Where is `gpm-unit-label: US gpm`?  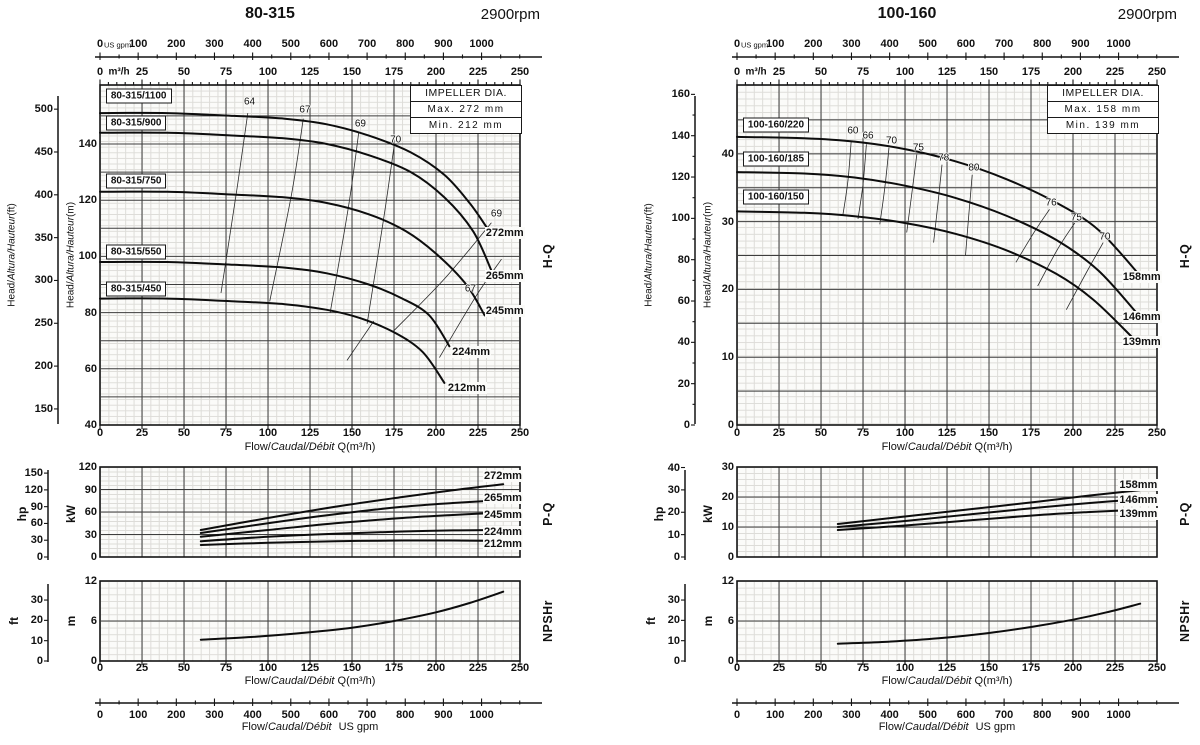 gpm-unit-label: US gpm is located at coordinates (118, 45).